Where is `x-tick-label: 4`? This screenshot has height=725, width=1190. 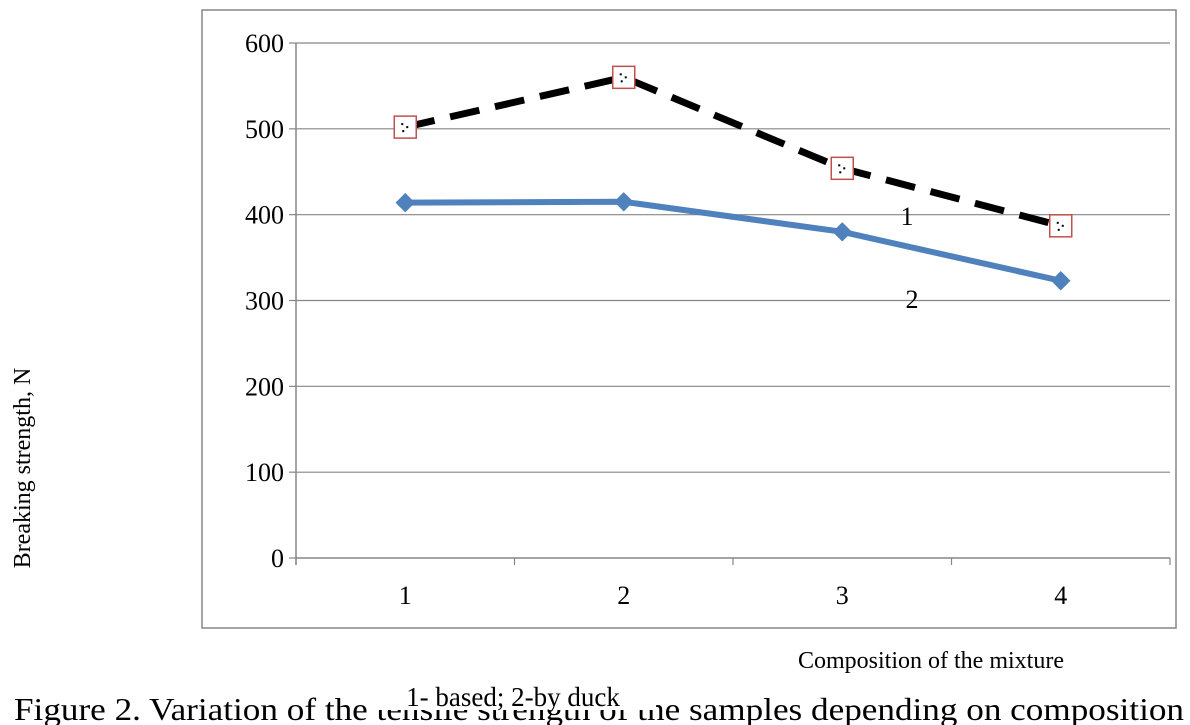 x-tick-label: 4 is located at coordinates (1060, 595).